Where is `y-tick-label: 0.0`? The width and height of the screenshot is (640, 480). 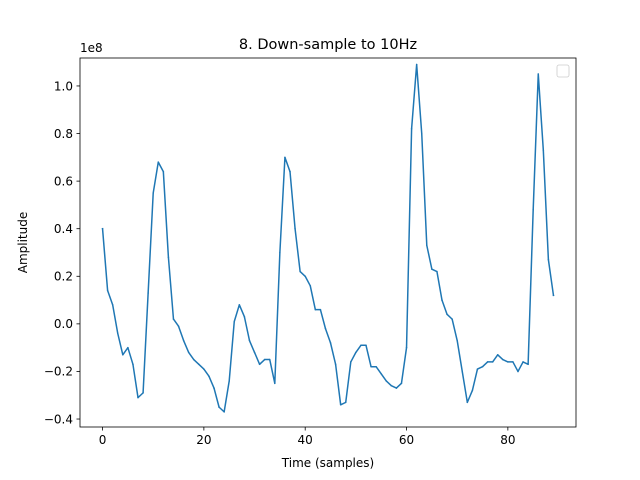
y-tick-label: 0.0 is located at coordinates (63, 324).